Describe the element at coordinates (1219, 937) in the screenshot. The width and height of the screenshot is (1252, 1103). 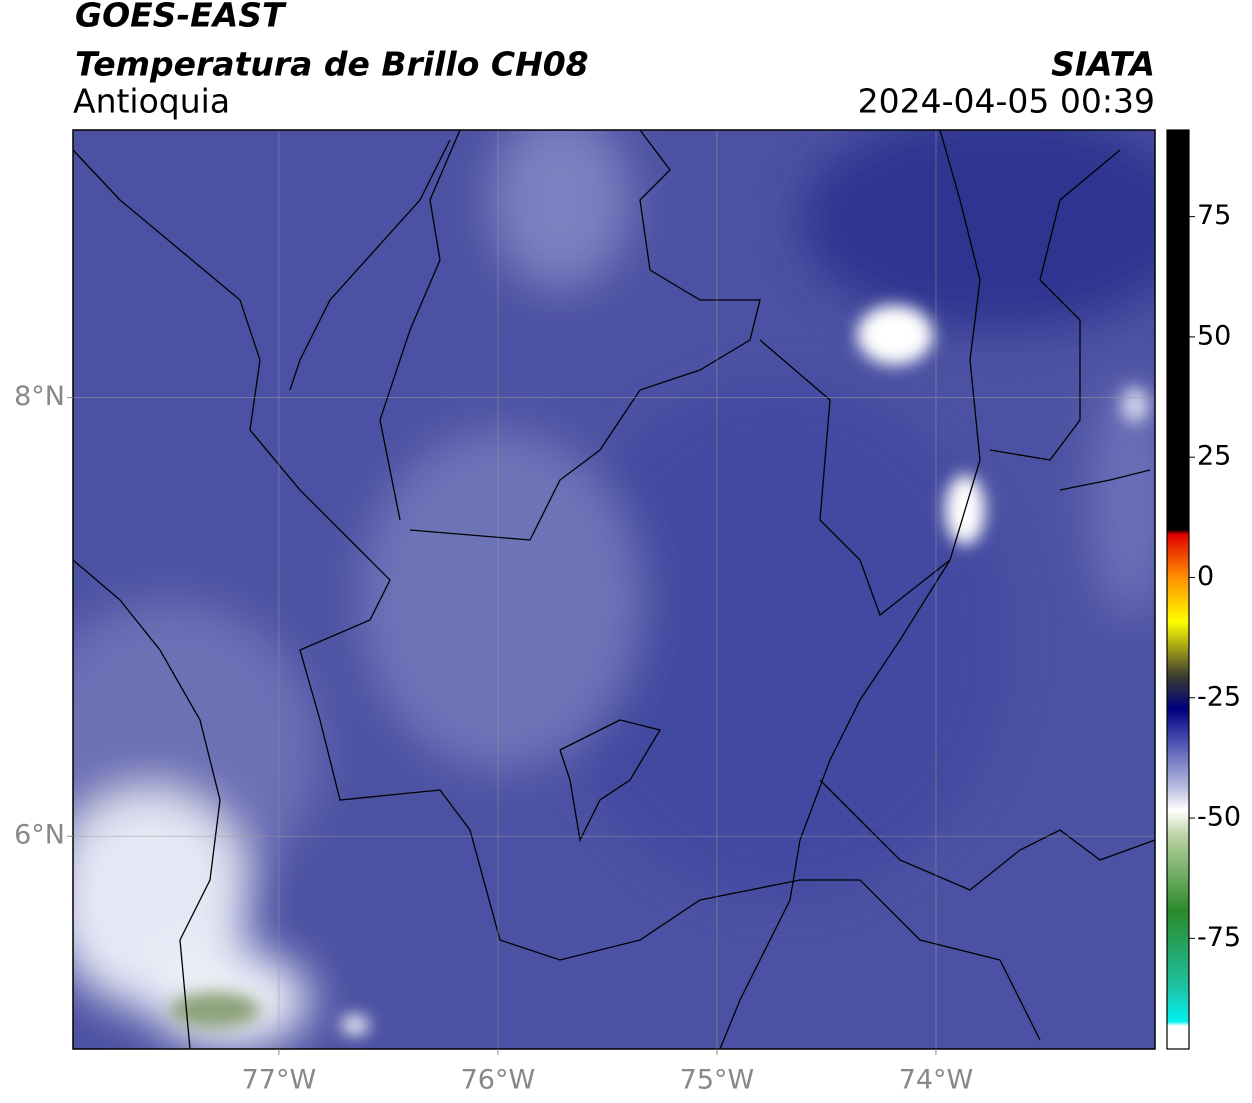
I see `colorbar-tick-label: -75` at that location.